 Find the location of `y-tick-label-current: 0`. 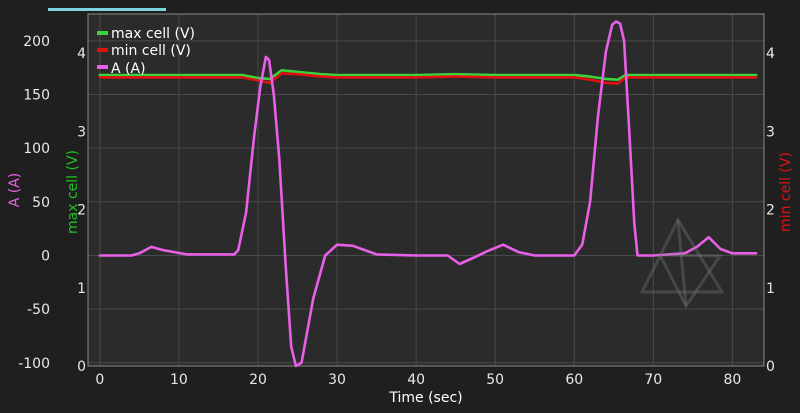

y-tick-label-current: 0 is located at coordinates (45, 256).